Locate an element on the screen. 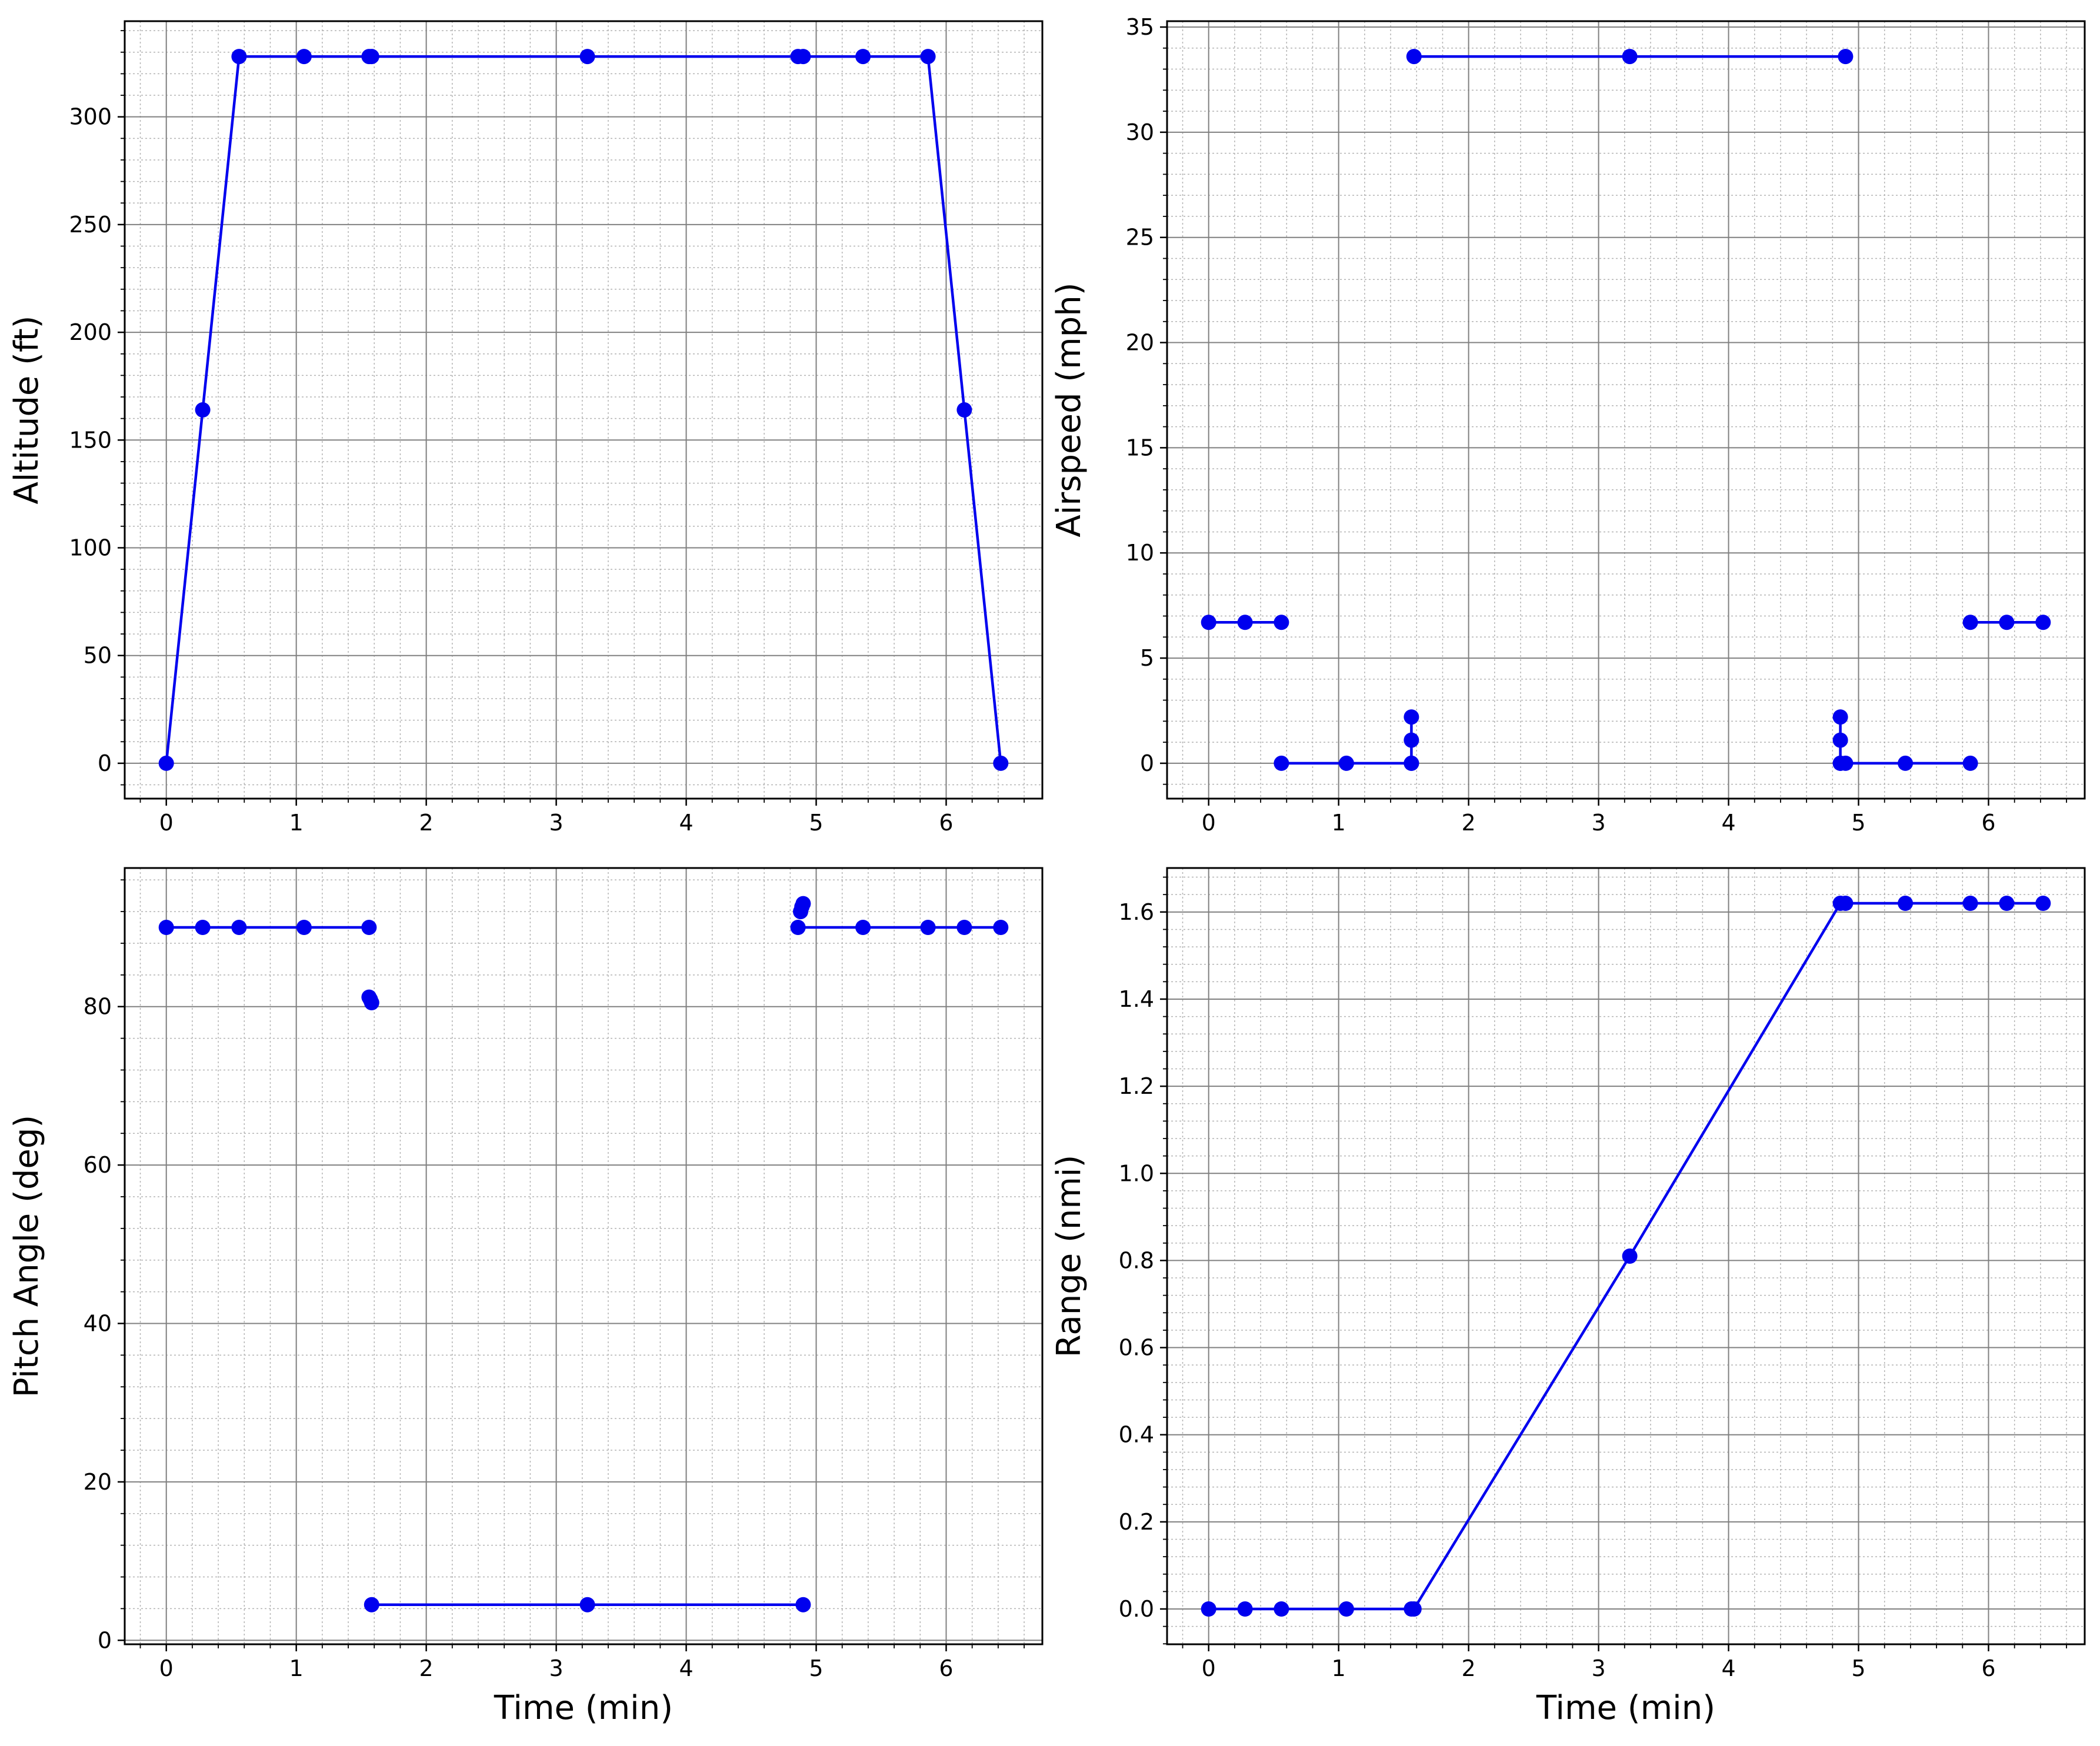 The height and width of the screenshot is (1746, 2100). airspeed-y-axis-label: Airspeed (mph) is located at coordinates (1069, 409).